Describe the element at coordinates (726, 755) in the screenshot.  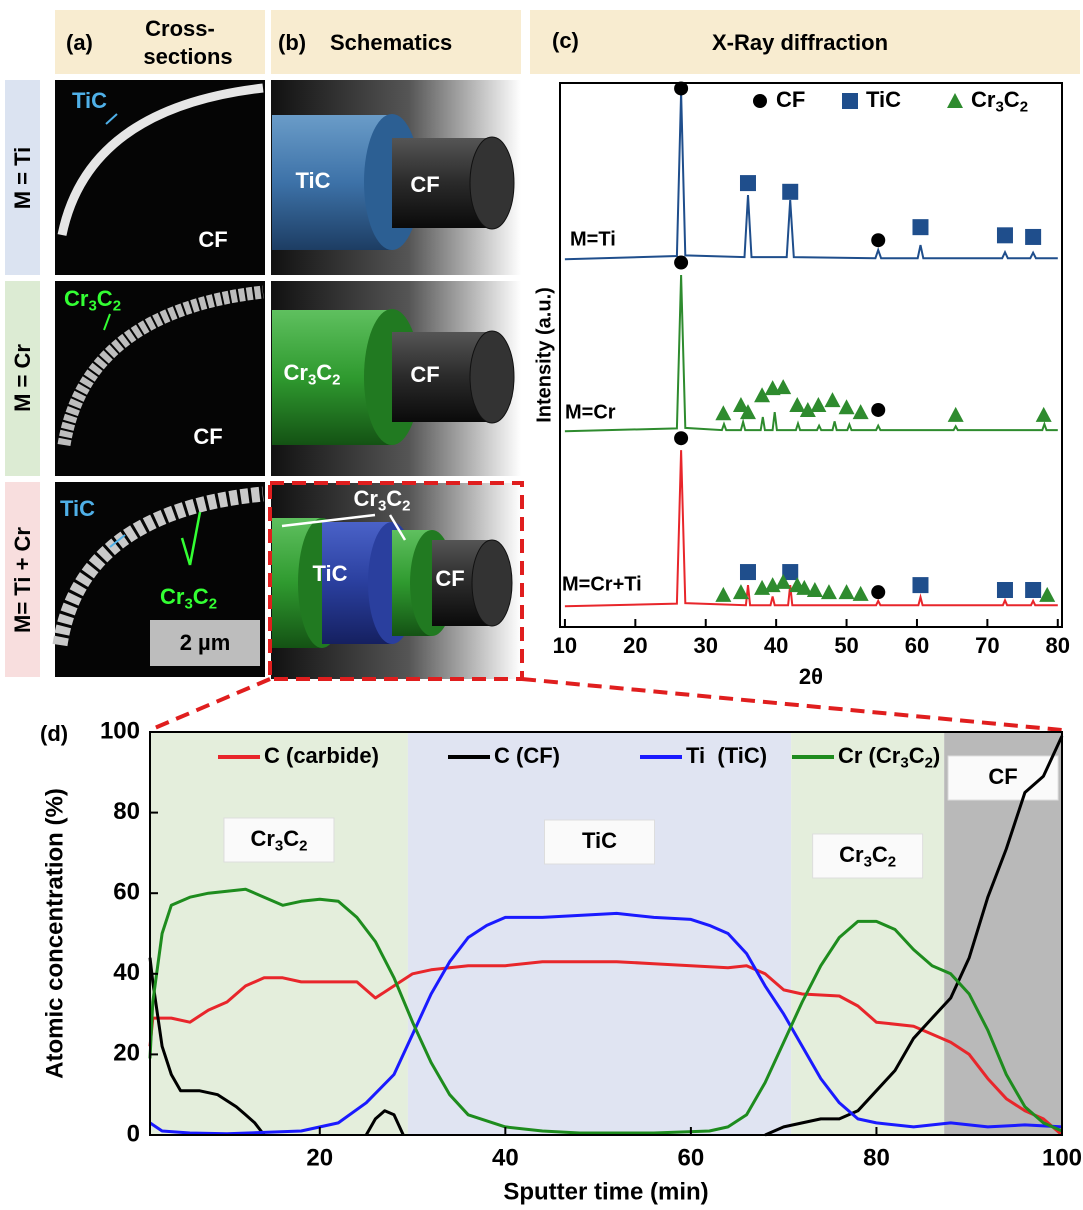
I see `legend-label: Ti (TiC)` at that location.